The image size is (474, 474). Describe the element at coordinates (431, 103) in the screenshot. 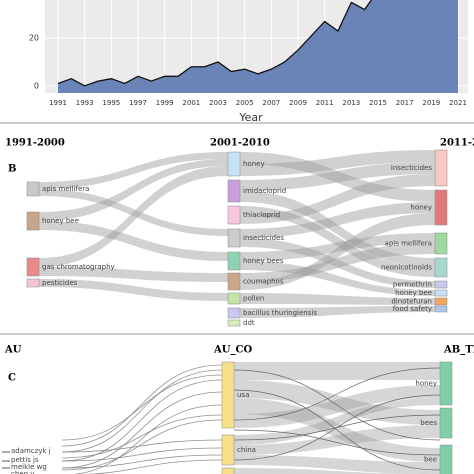

I see `x-tick-label: 2019` at that location.